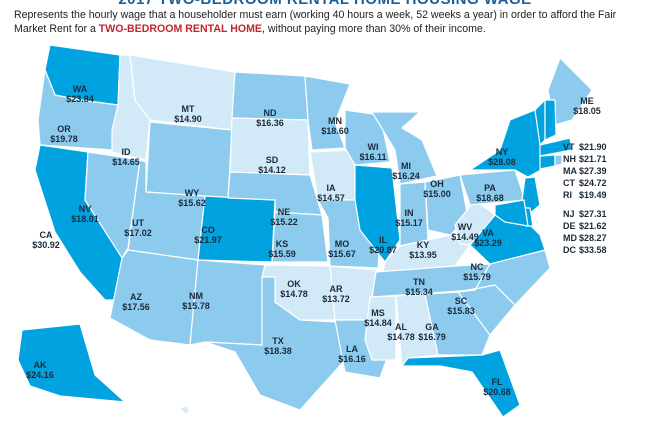  What do you see at coordinates (437, 184) in the screenshot?
I see `state-abbr: OH` at bounding box center [437, 184].